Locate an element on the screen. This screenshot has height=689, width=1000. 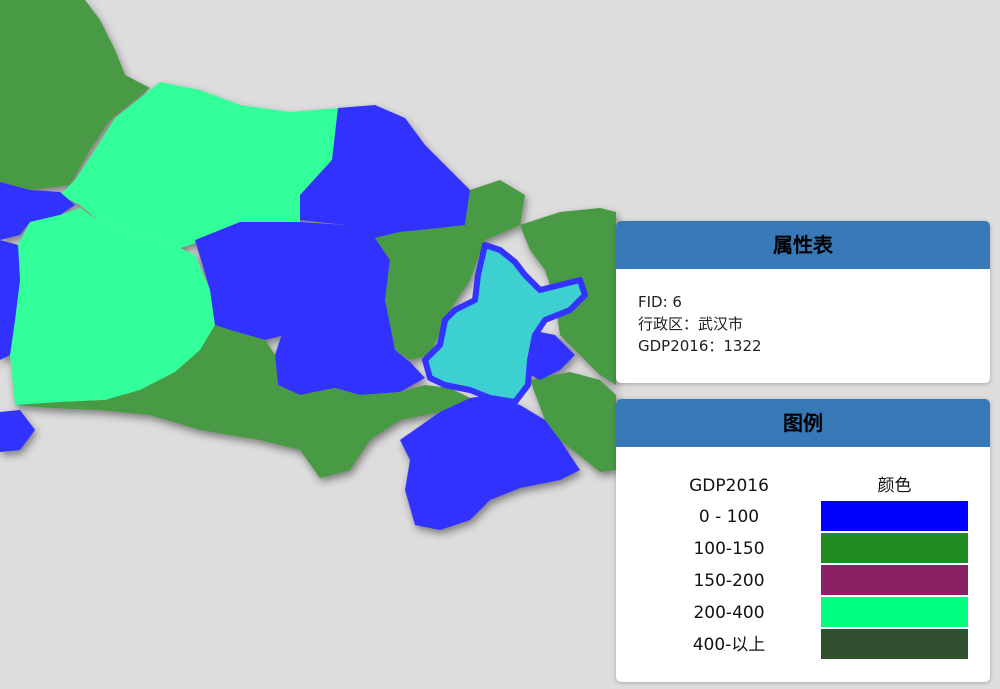
legend-header: GDP2016 颜色 is located at coordinates (805, 486).